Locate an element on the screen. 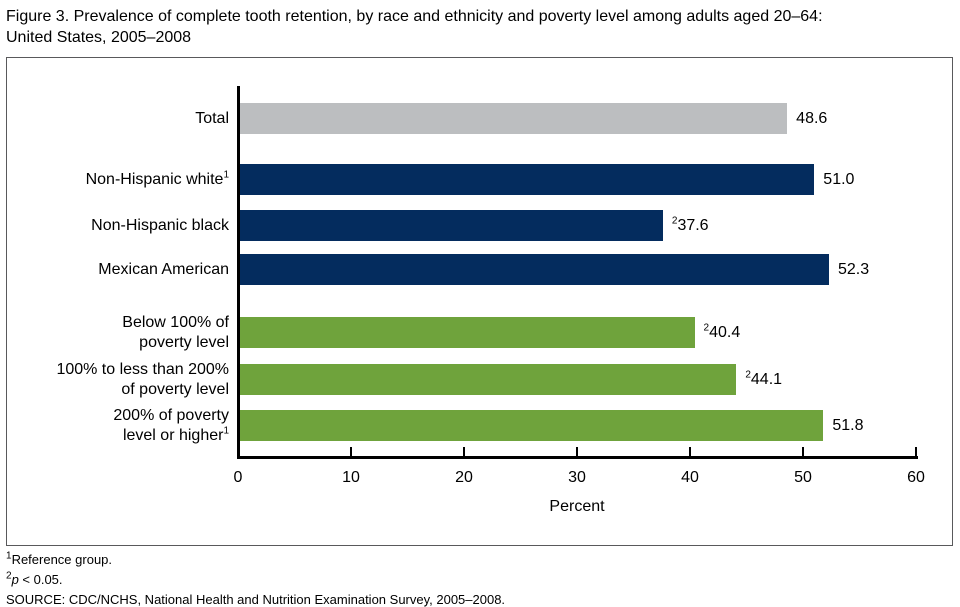 The image size is (960, 607). category-label-non-hispanic-white: Non-Hispanic white1 is located at coordinates (157, 178).